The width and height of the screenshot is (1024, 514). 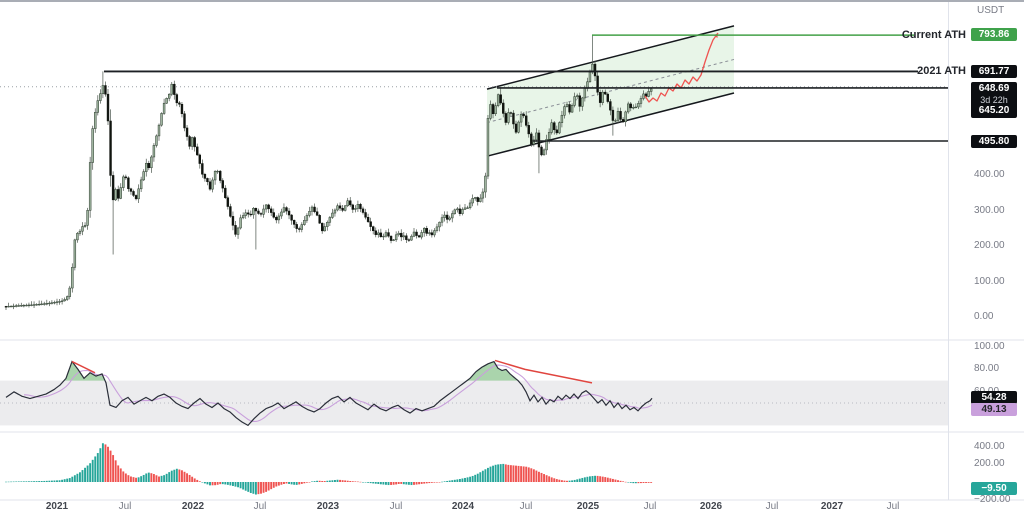 What do you see at coordinates (994, 488) in the screenshot?
I see `macd-value-pill: −9.50` at bounding box center [994, 488].